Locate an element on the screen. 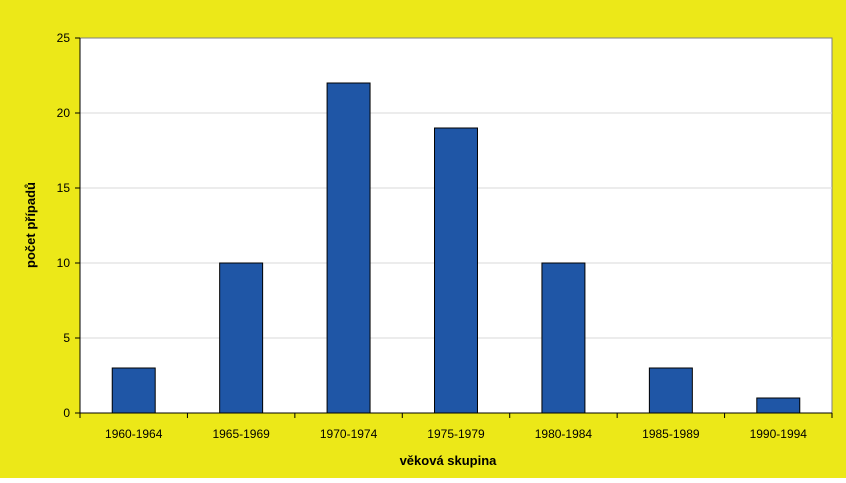 The width and height of the screenshot is (846, 483). y-tick-label: 15 is located at coordinates (64, 188).